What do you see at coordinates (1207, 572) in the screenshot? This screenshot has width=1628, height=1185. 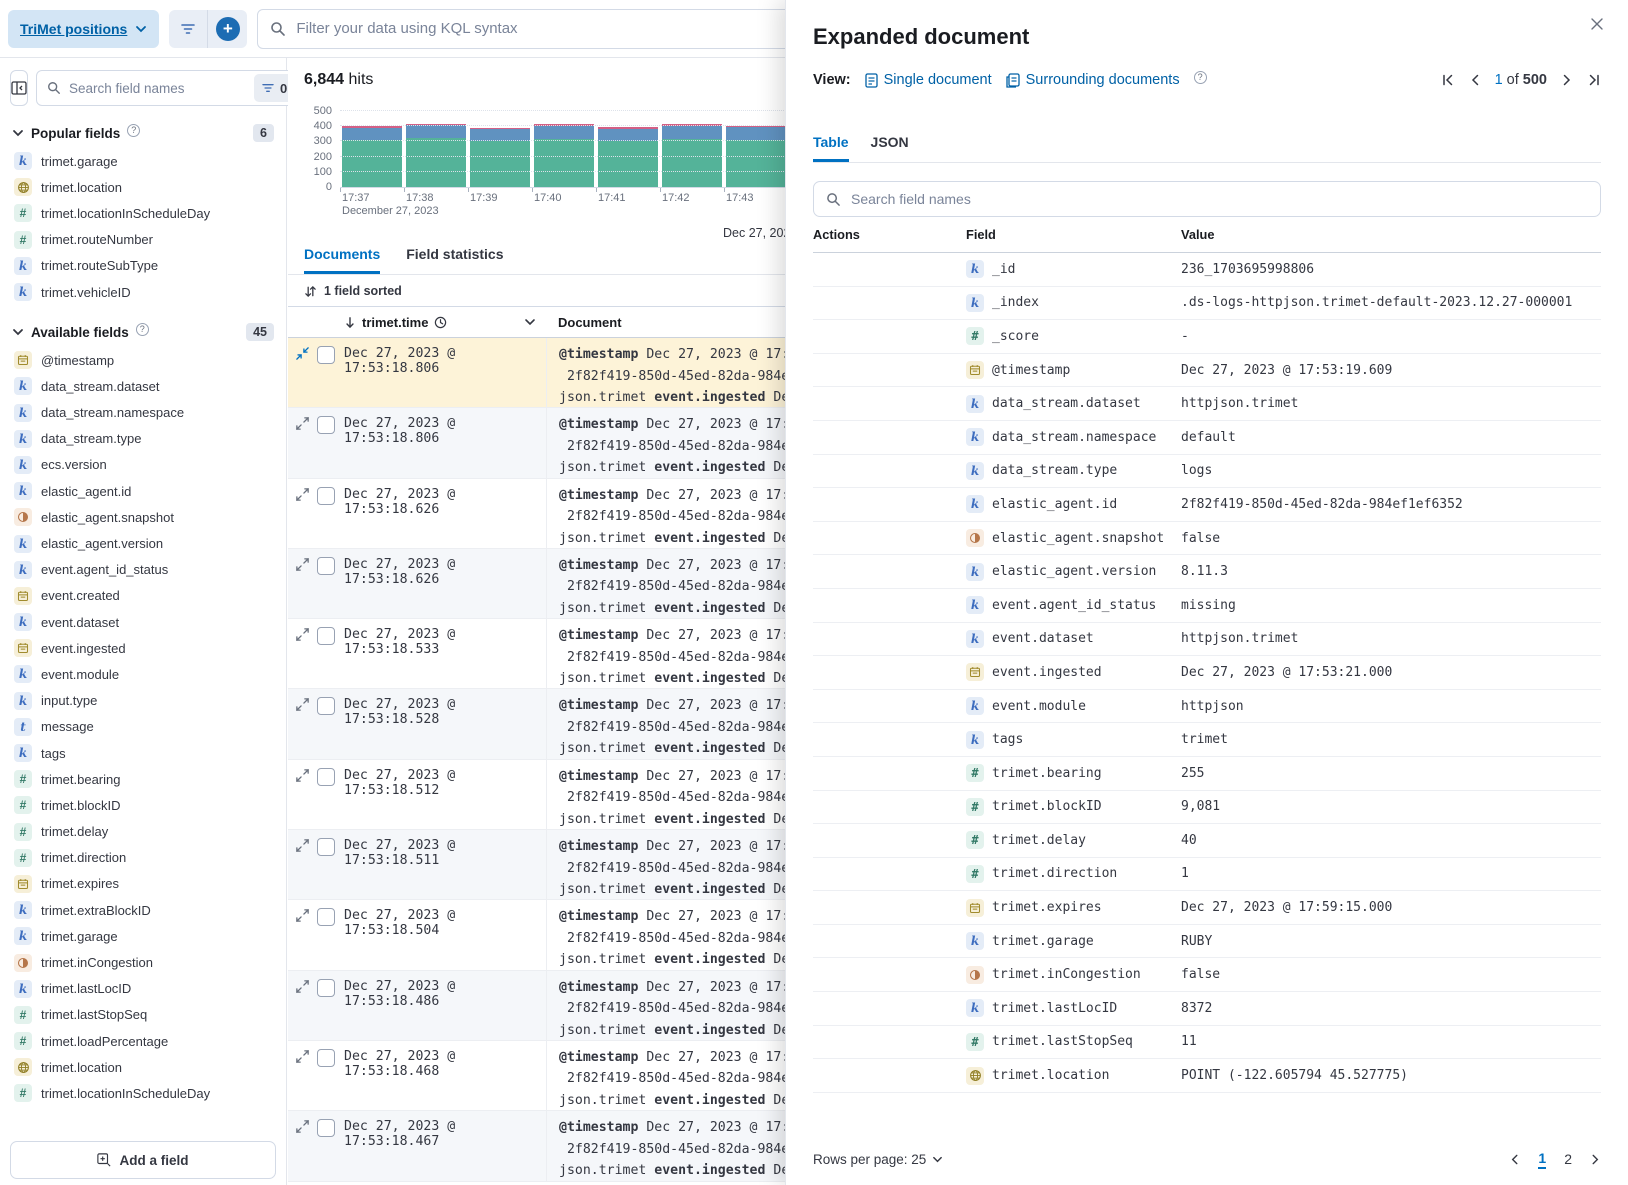 I see `flyout-field-row: k elastic_agent.version 8.11.3` at bounding box center [1207, 572].